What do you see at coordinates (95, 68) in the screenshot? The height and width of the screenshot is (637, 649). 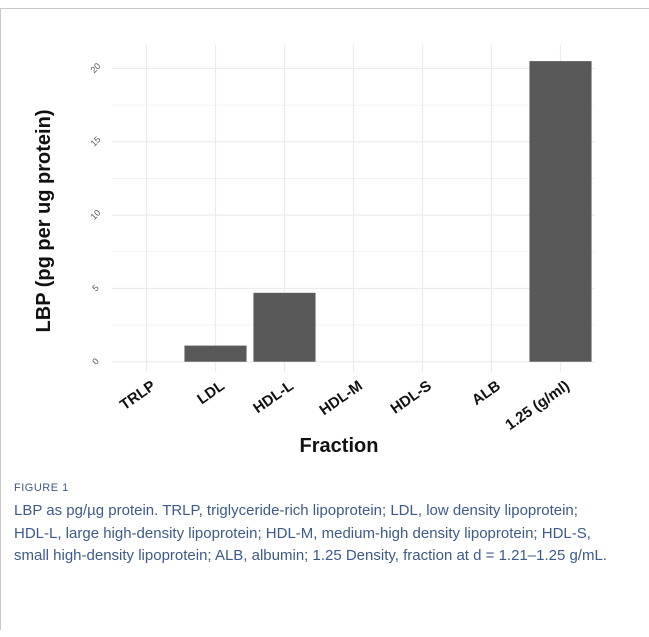 I see `y-tick-label: 20` at bounding box center [95, 68].